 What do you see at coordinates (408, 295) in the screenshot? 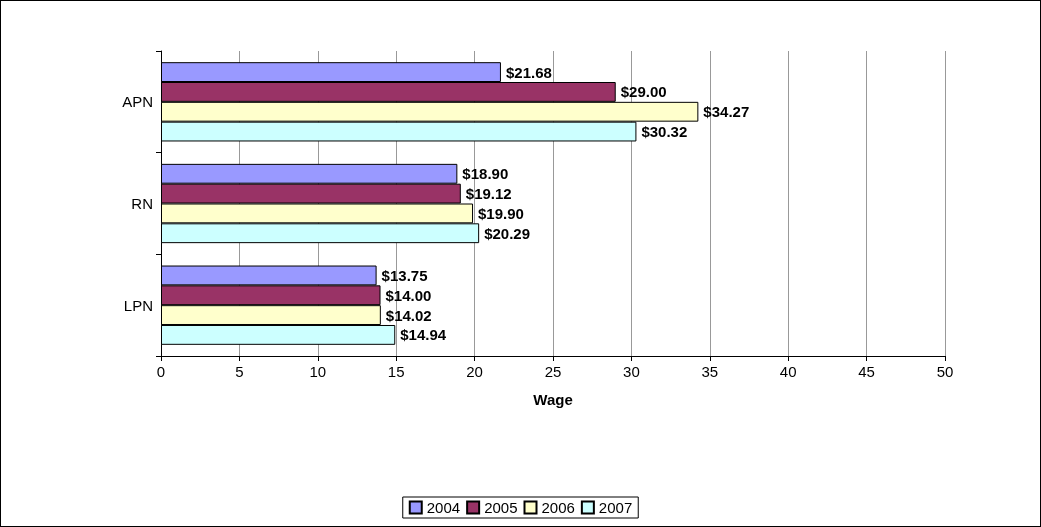
I see `data-label: $14.00` at bounding box center [408, 295].